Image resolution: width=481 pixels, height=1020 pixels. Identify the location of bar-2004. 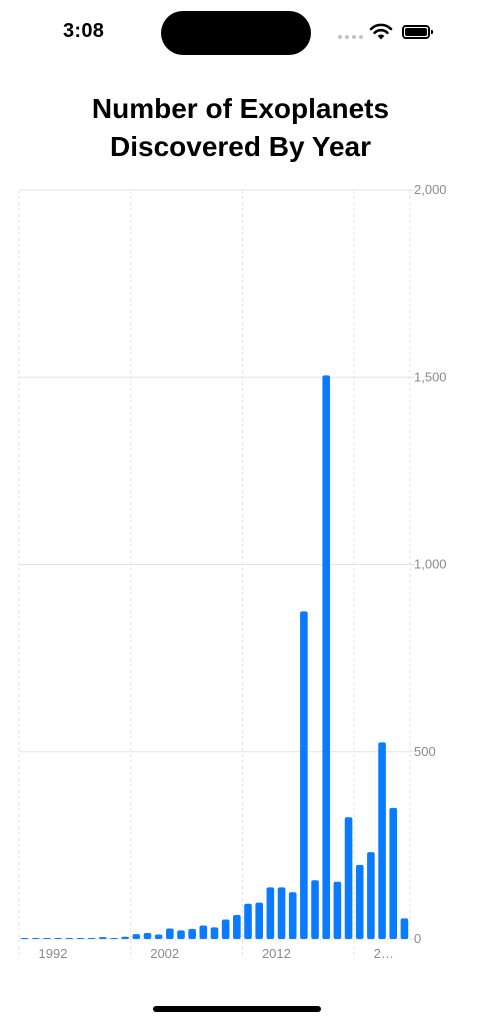
(192, 933).